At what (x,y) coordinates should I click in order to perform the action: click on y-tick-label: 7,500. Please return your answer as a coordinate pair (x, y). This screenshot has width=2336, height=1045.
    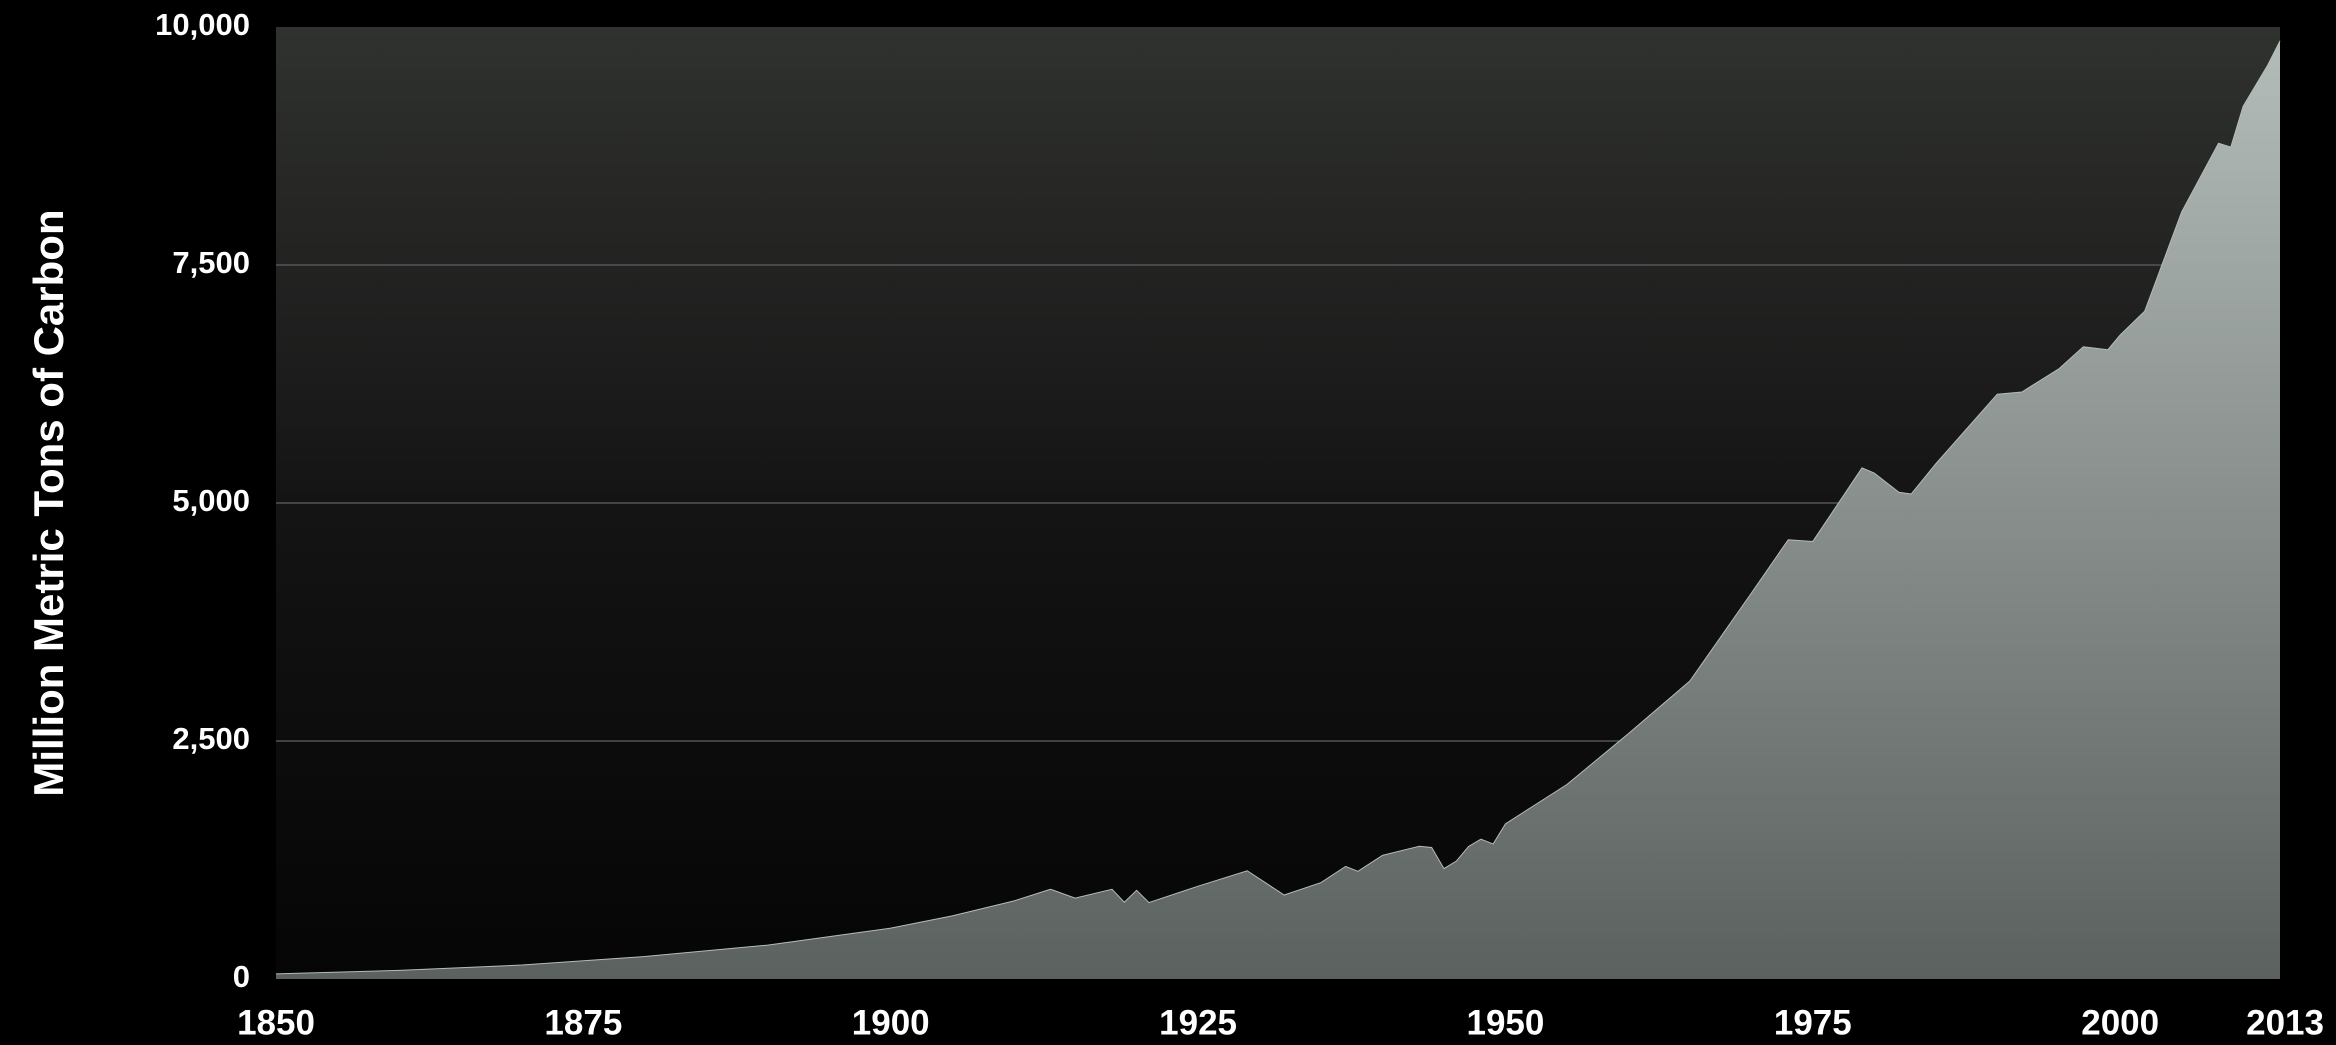
    Looking at the image, I should click on (211, 262).